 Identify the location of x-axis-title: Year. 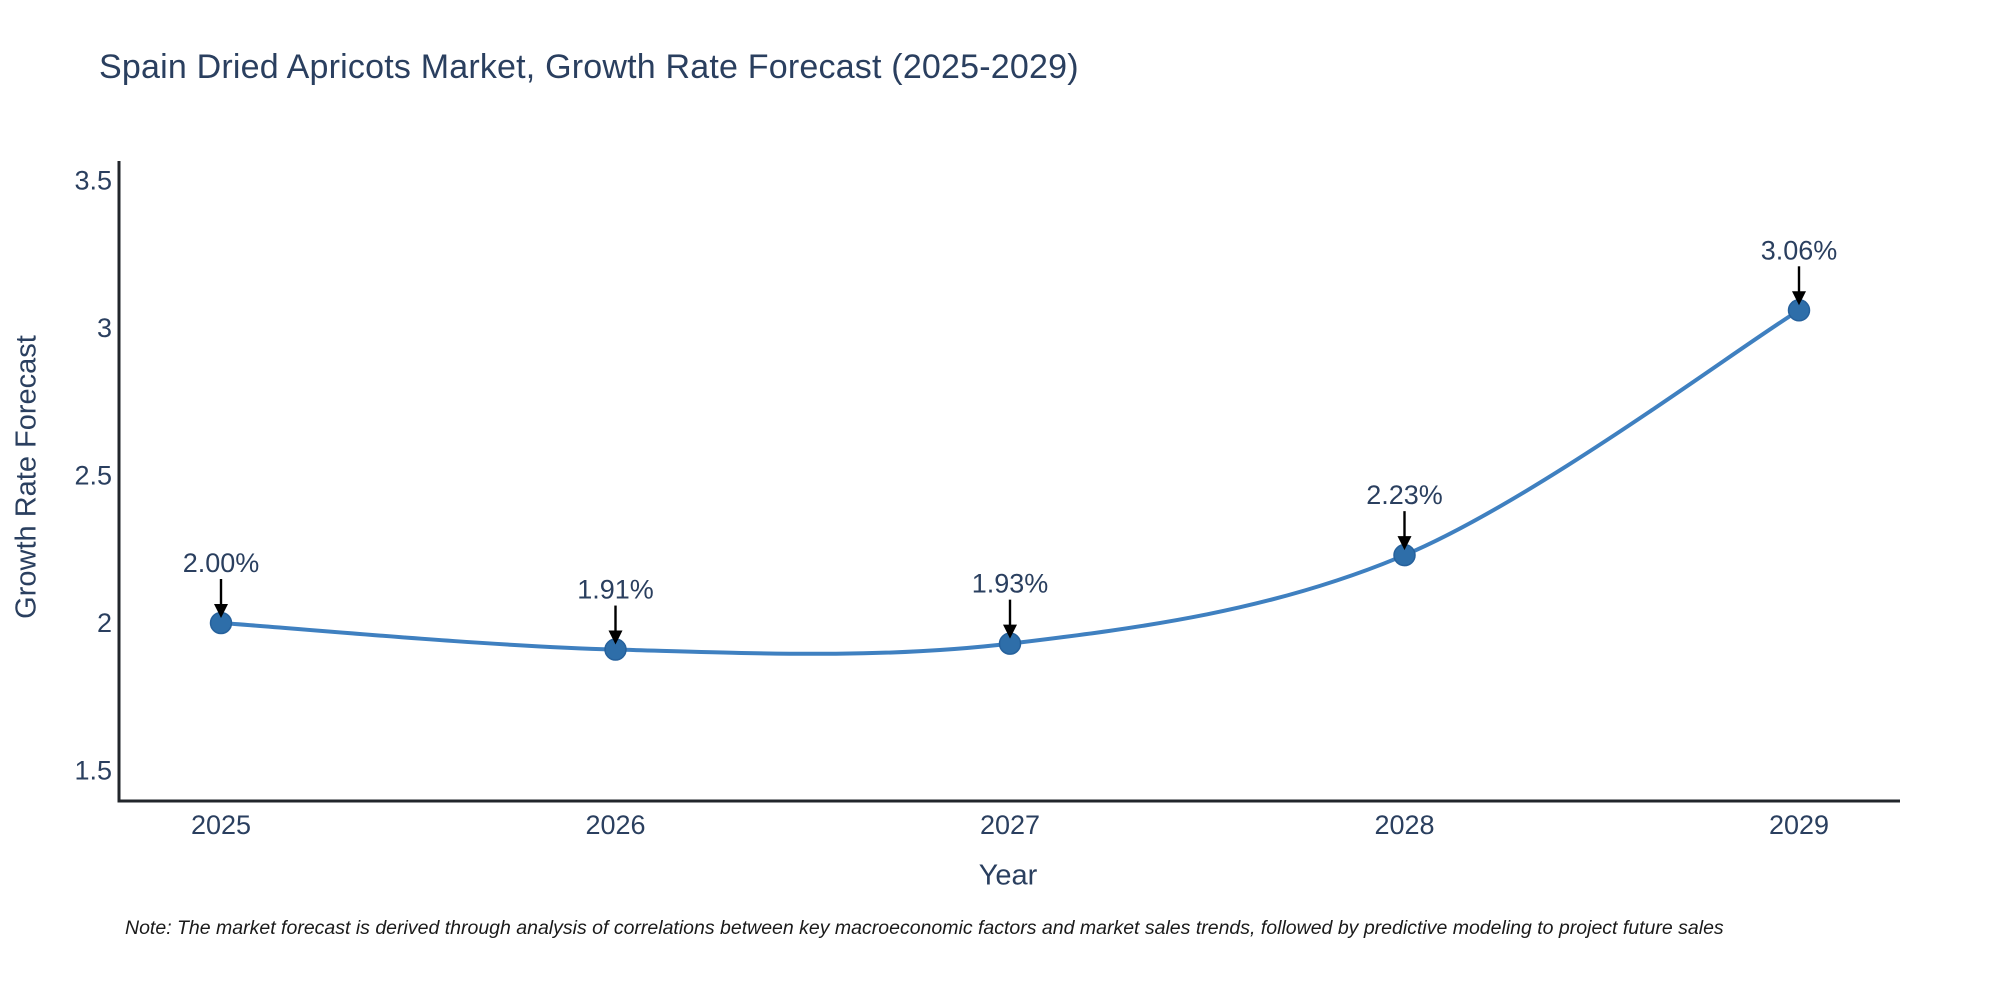
(1008, 875).